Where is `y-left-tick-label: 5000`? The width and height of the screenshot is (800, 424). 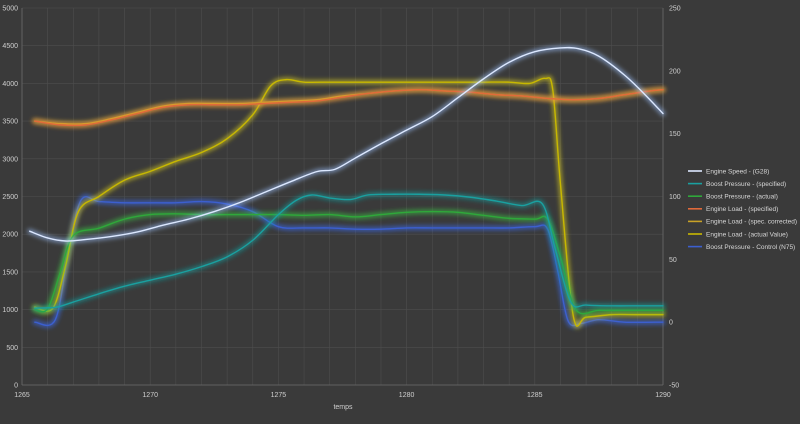 y-left-tick-label: 5000 is located at coordinates (10, 9).